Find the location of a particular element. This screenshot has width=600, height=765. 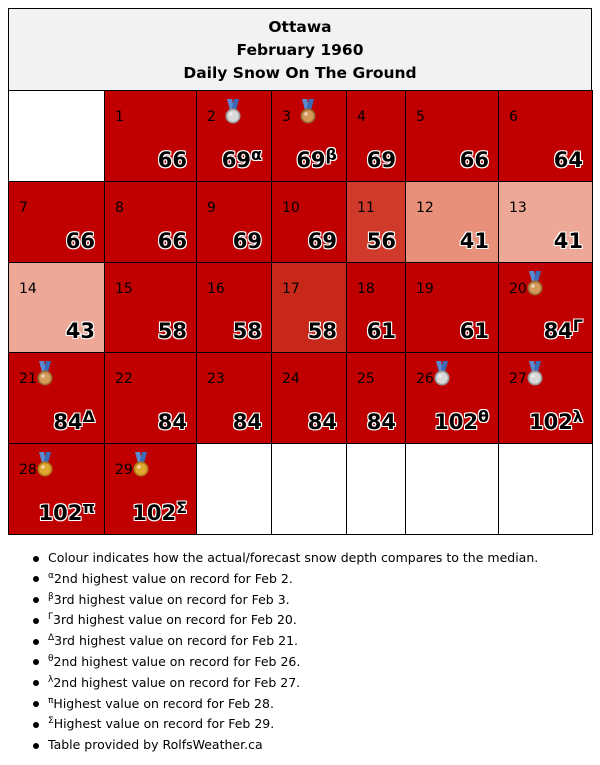

footnote-item: θ2nd highest value on record for Feb 26. is located at coordinates (285, 662).